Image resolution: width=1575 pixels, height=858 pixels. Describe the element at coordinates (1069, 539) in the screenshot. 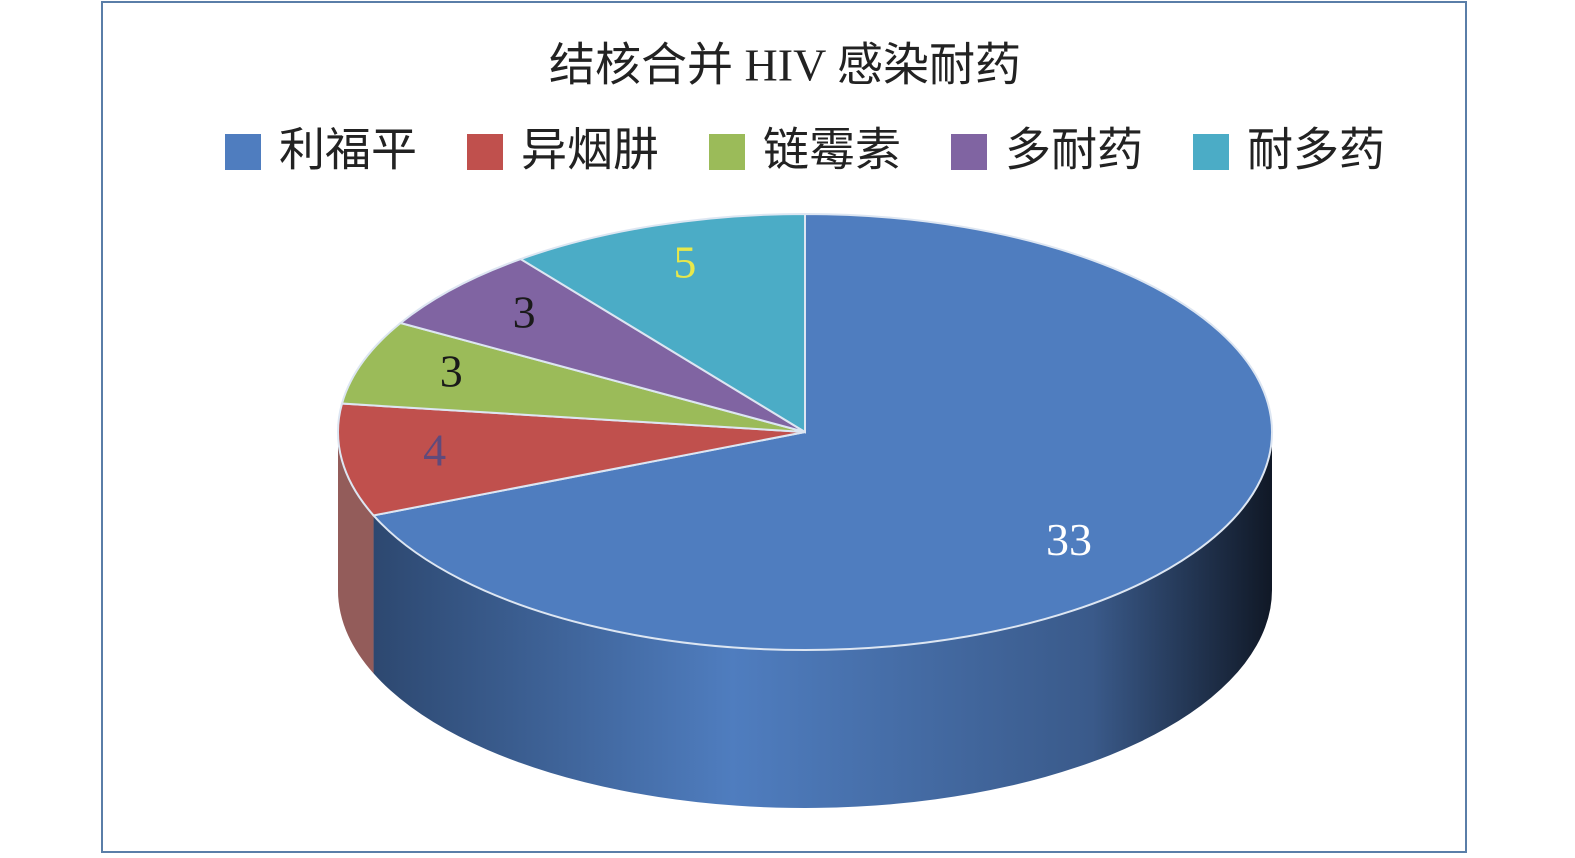

I see `data-label: 33` at that location.